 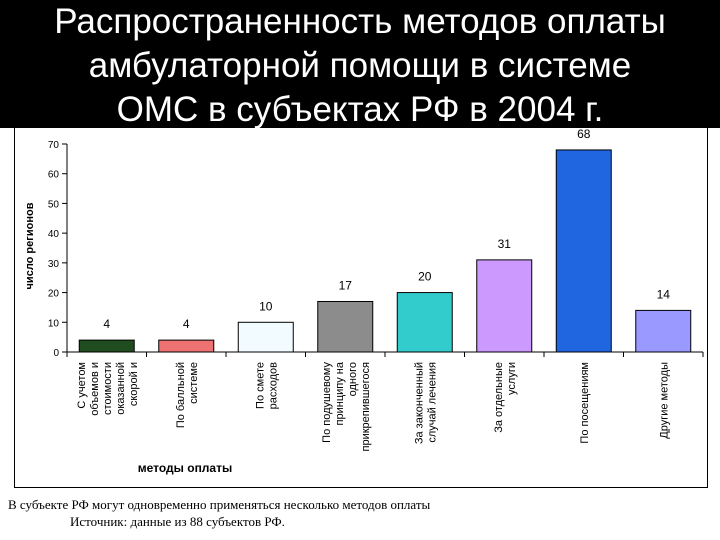 I want to click on title-line-1: Распространенность методов оплаты, so click(x=360, y=21).